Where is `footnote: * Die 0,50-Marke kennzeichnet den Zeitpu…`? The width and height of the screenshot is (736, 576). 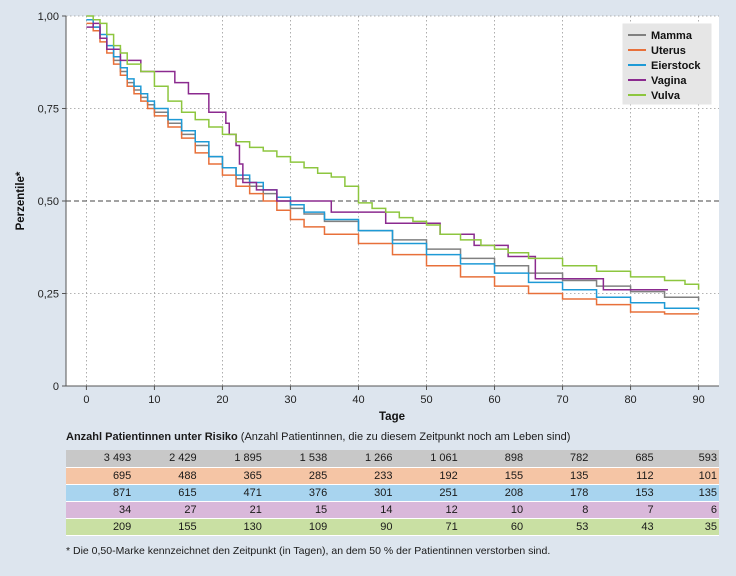
footnote: * Die 0,50-Marke kennzeichnet den Zeitpu… is located at coordinates (308, 551).